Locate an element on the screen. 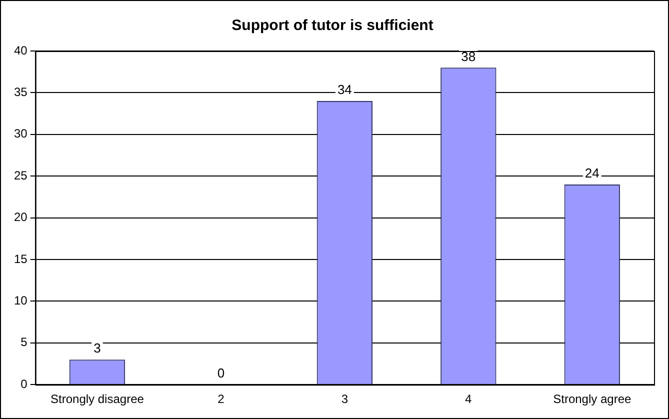 This screenshot has height=419, width=669. x-tick-label: 4 is located at coordinates (468, 399).